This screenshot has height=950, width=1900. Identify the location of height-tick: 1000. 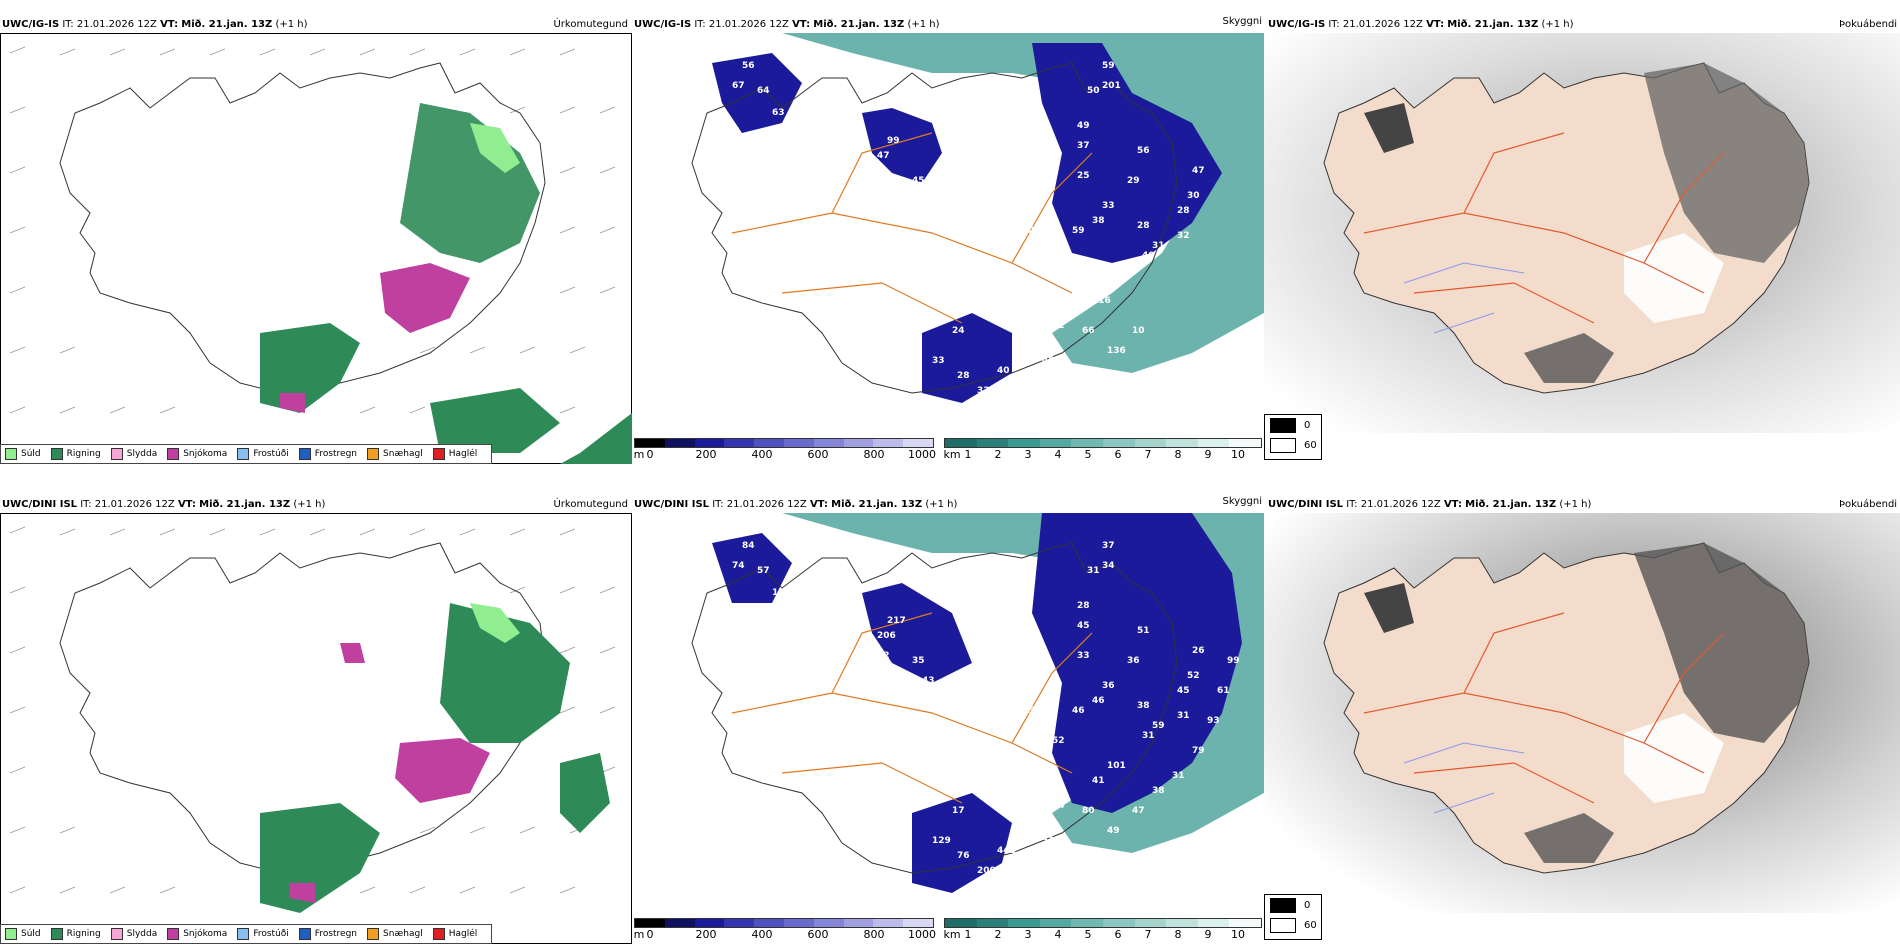
(922, 934).